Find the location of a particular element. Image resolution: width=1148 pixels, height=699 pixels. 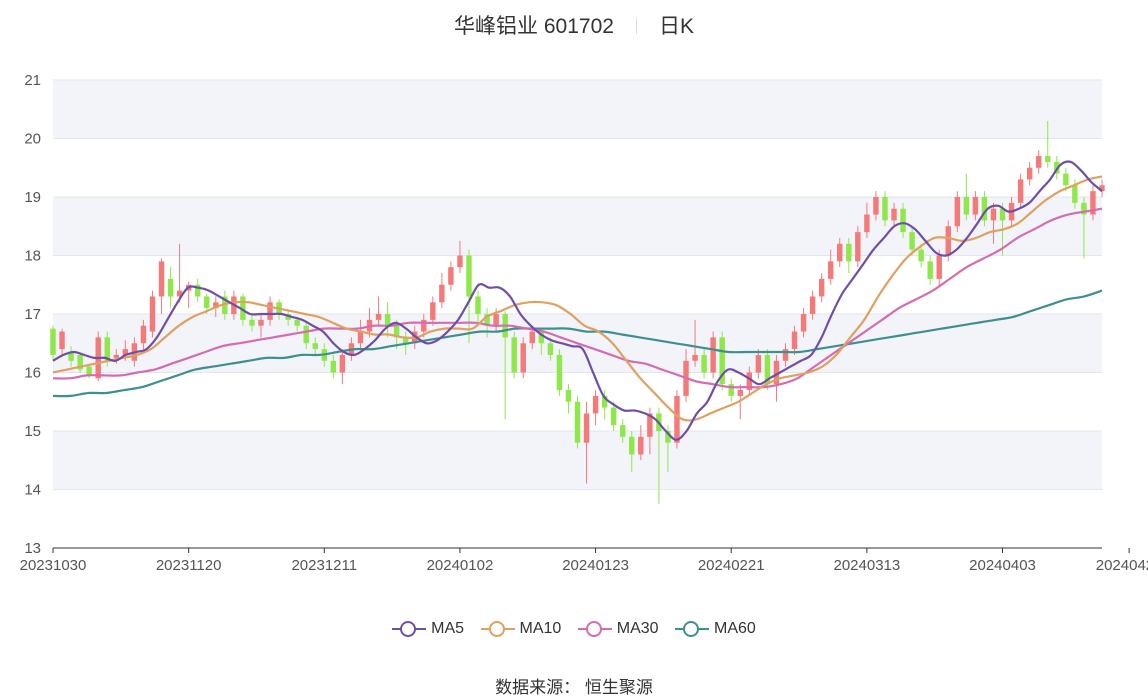

y-tick-17: 17 is located at coordinates (32, 314).